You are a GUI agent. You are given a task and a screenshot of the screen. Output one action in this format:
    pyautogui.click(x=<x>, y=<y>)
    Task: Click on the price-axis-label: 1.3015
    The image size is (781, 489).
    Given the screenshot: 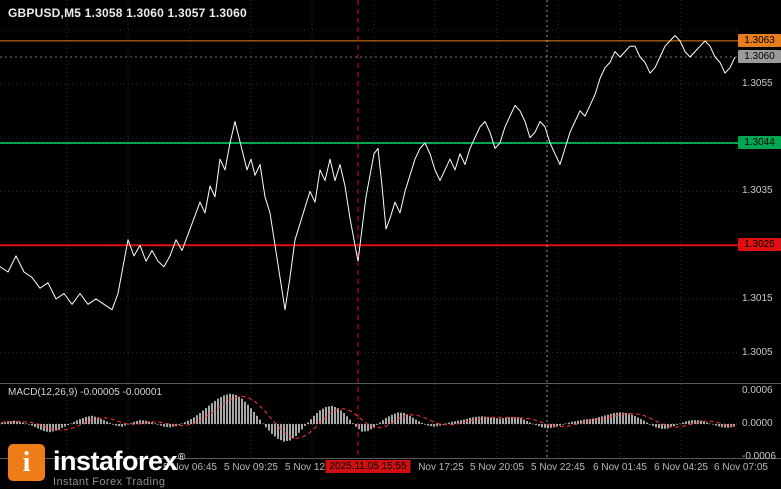 What is the action you would take?
    pyautogui.click(x=757, y=298)
    